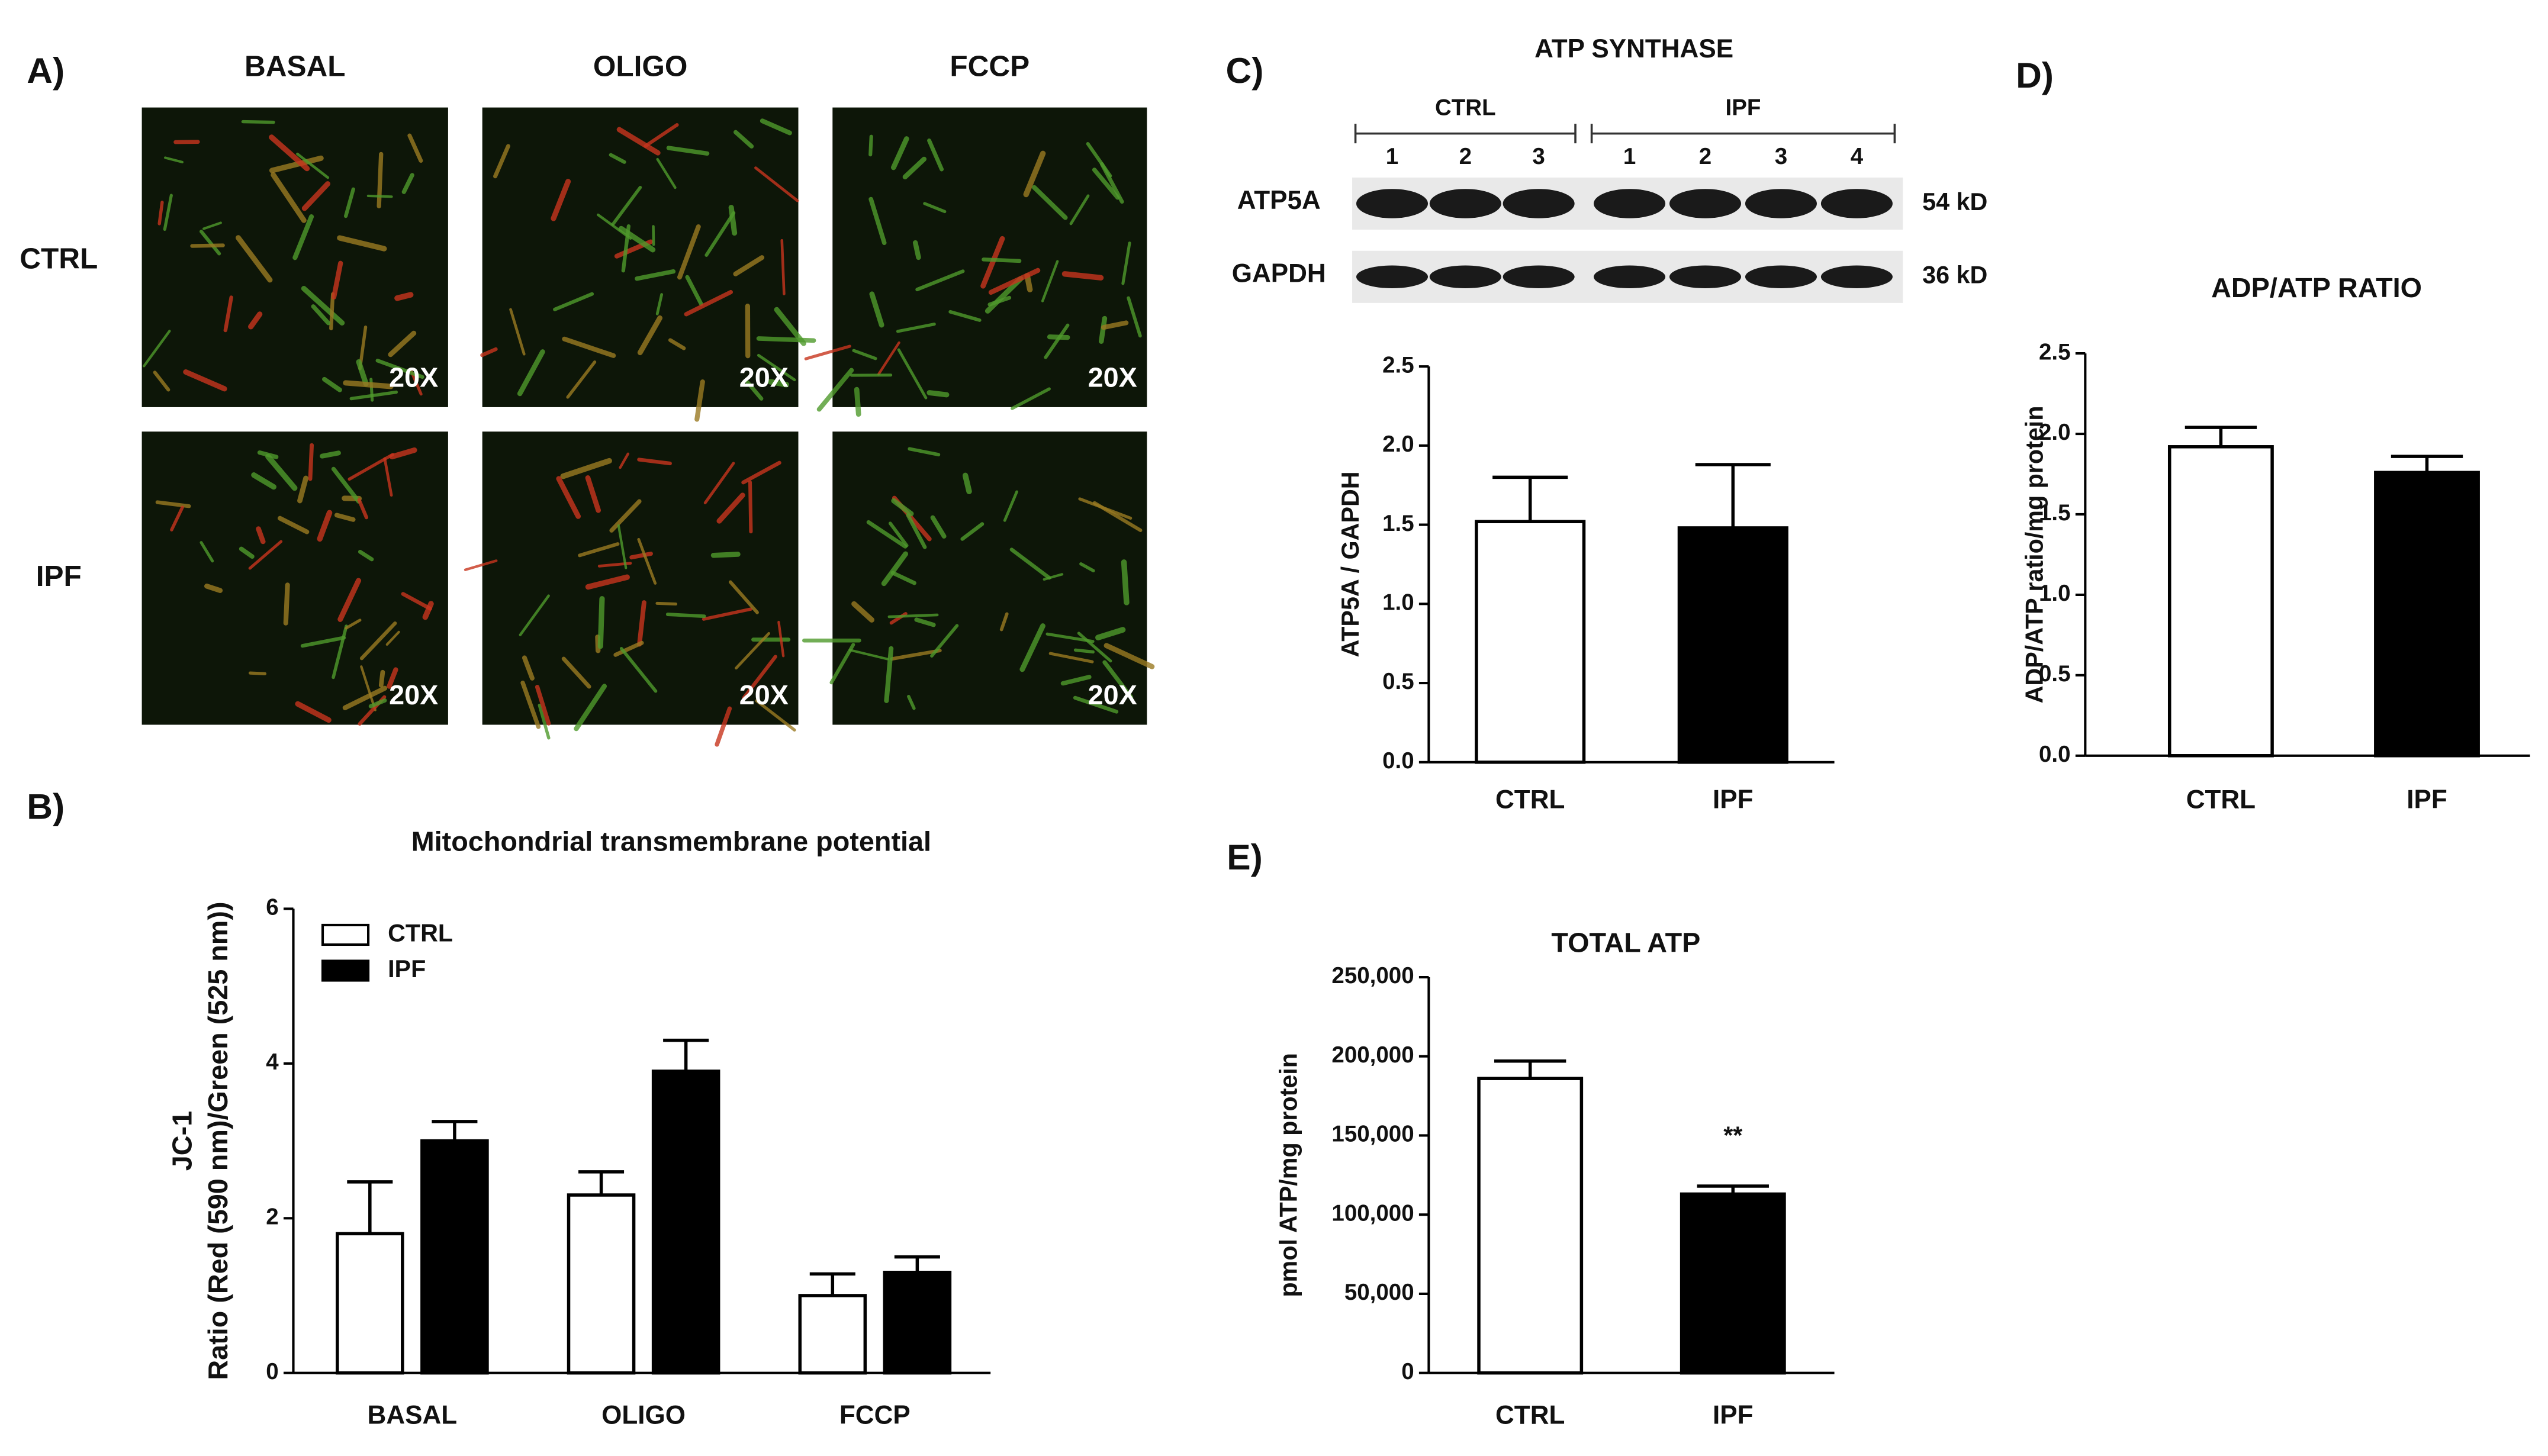 This screenshot has width=2548, height=1456. Describe the element at coordinates (2034, 555) in the screenshot. I see `y-axis-label: ADP/ATP ratio/mg protein` at that location.